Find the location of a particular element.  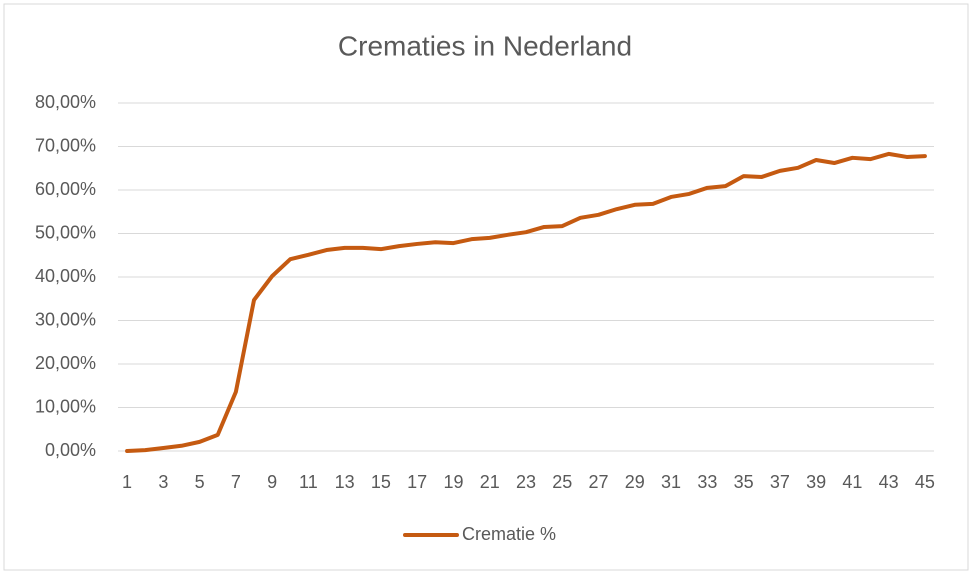

y-tick-label: 0,00% is located at coordinates (70, 450).